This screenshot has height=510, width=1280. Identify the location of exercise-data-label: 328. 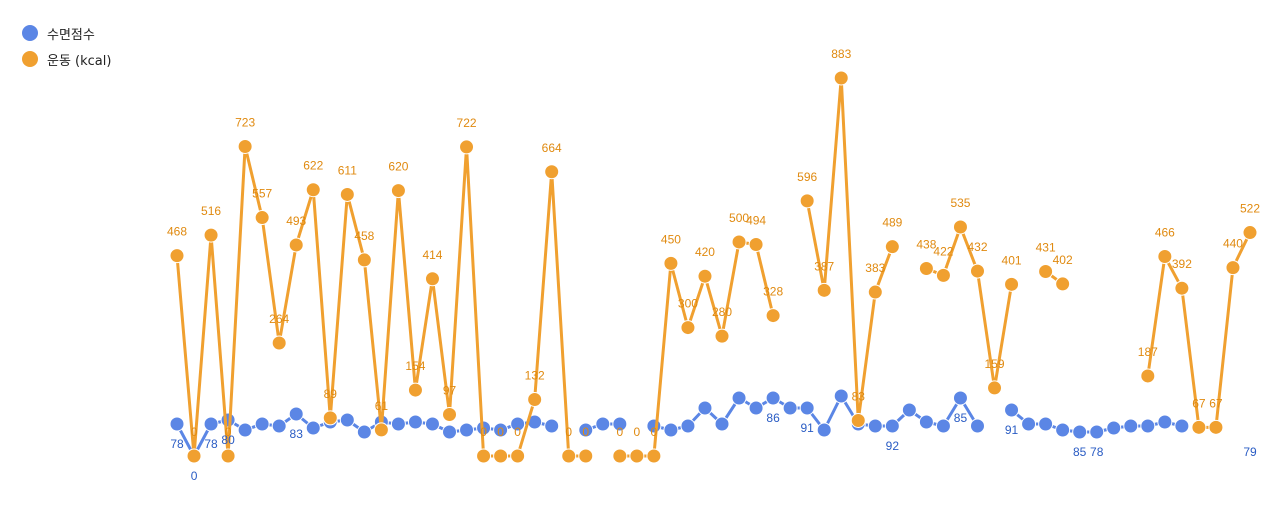
(773, 292).